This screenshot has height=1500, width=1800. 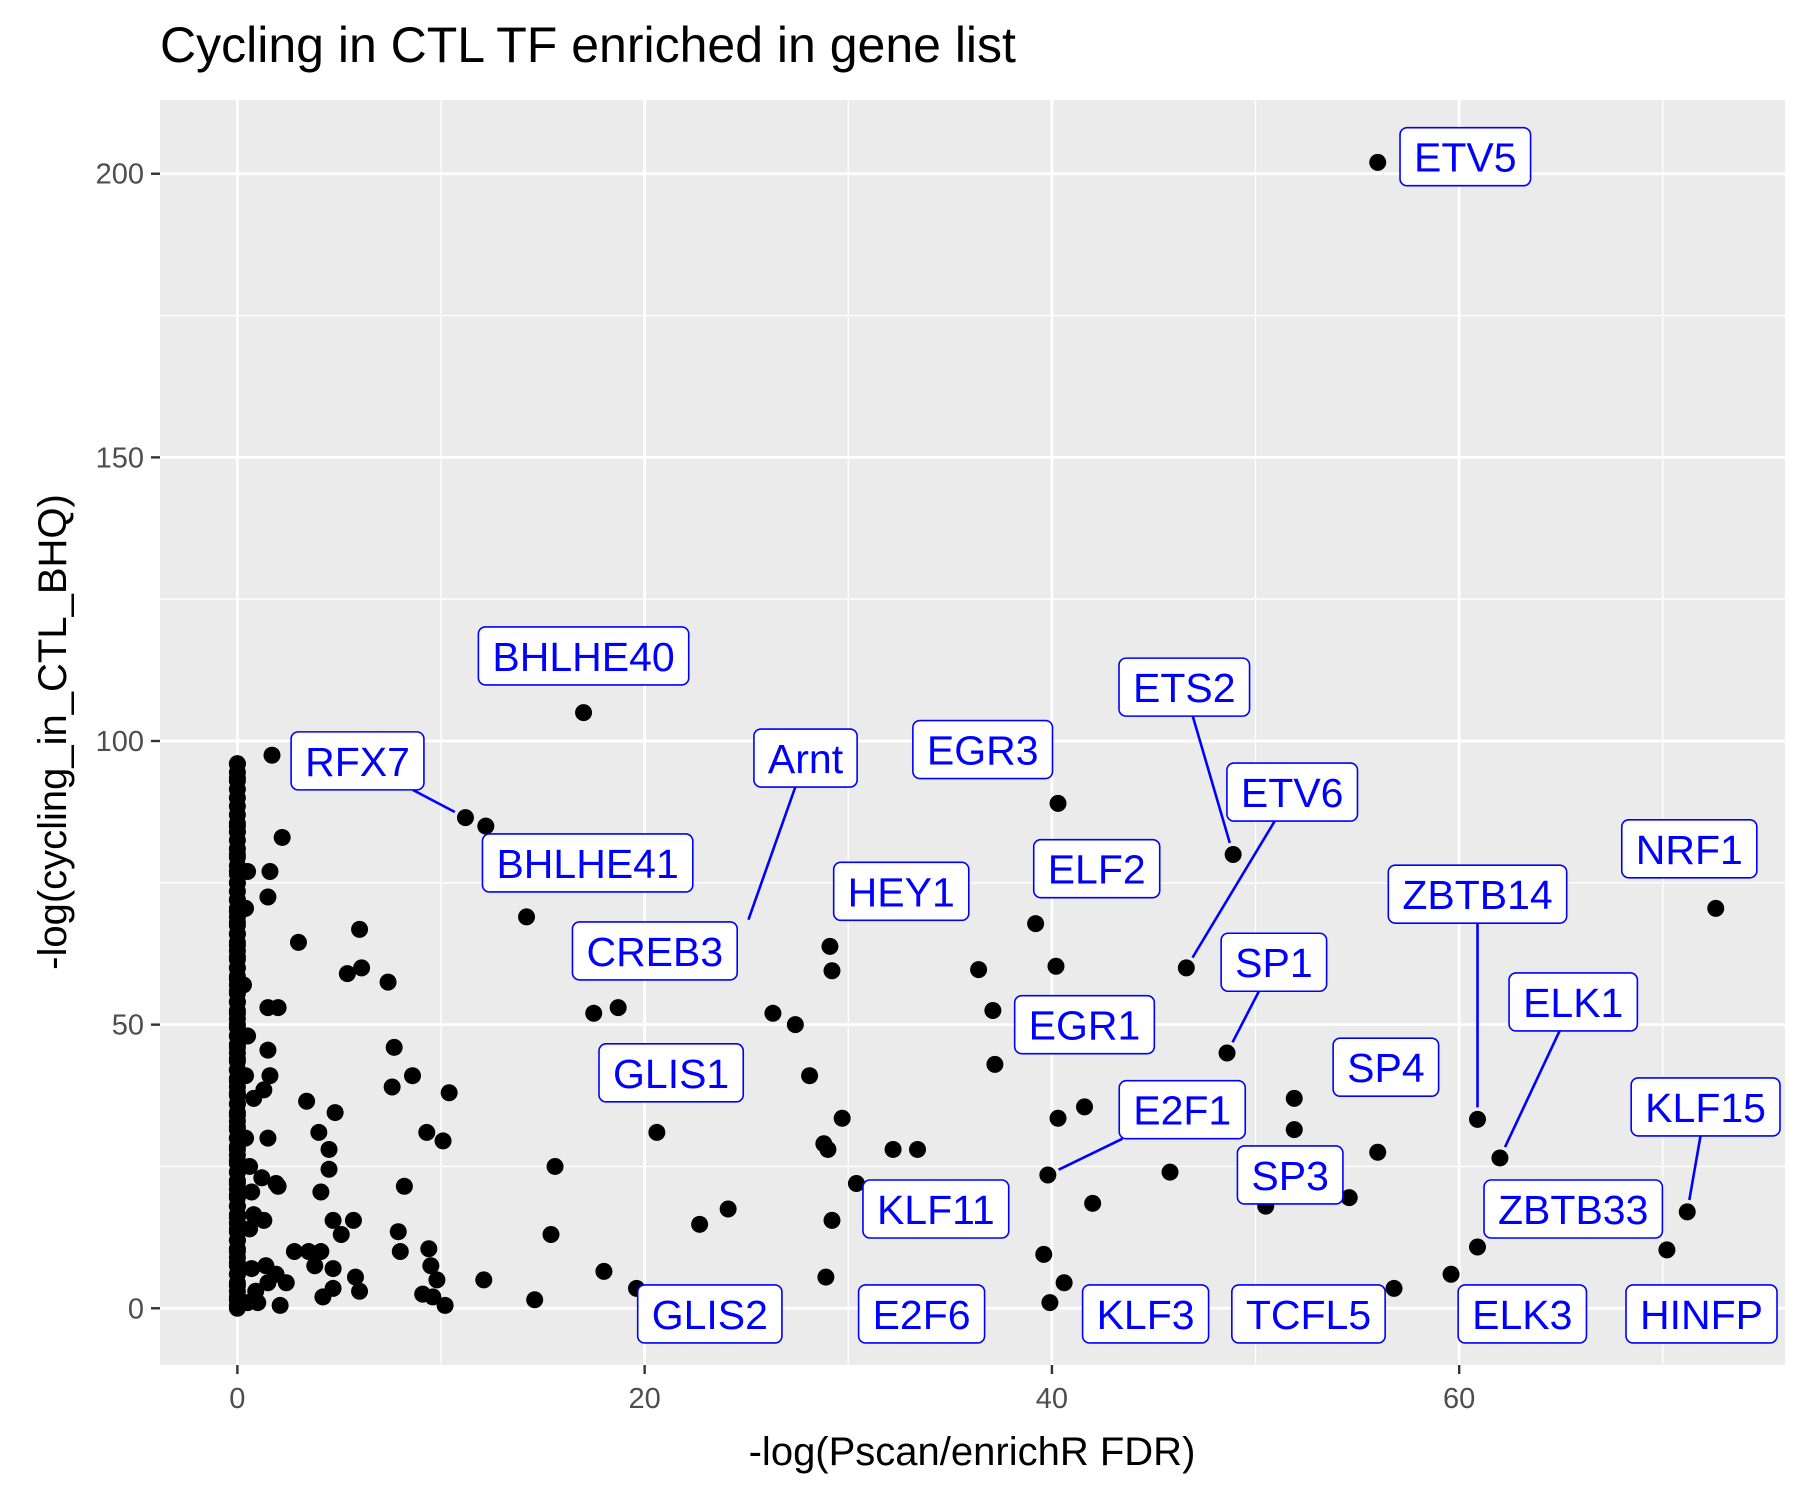 What do you see at coordinates (1459, 1399) in the screenshot?
I see `x-tick-label: 60` at bounding box center [1459, 1399].